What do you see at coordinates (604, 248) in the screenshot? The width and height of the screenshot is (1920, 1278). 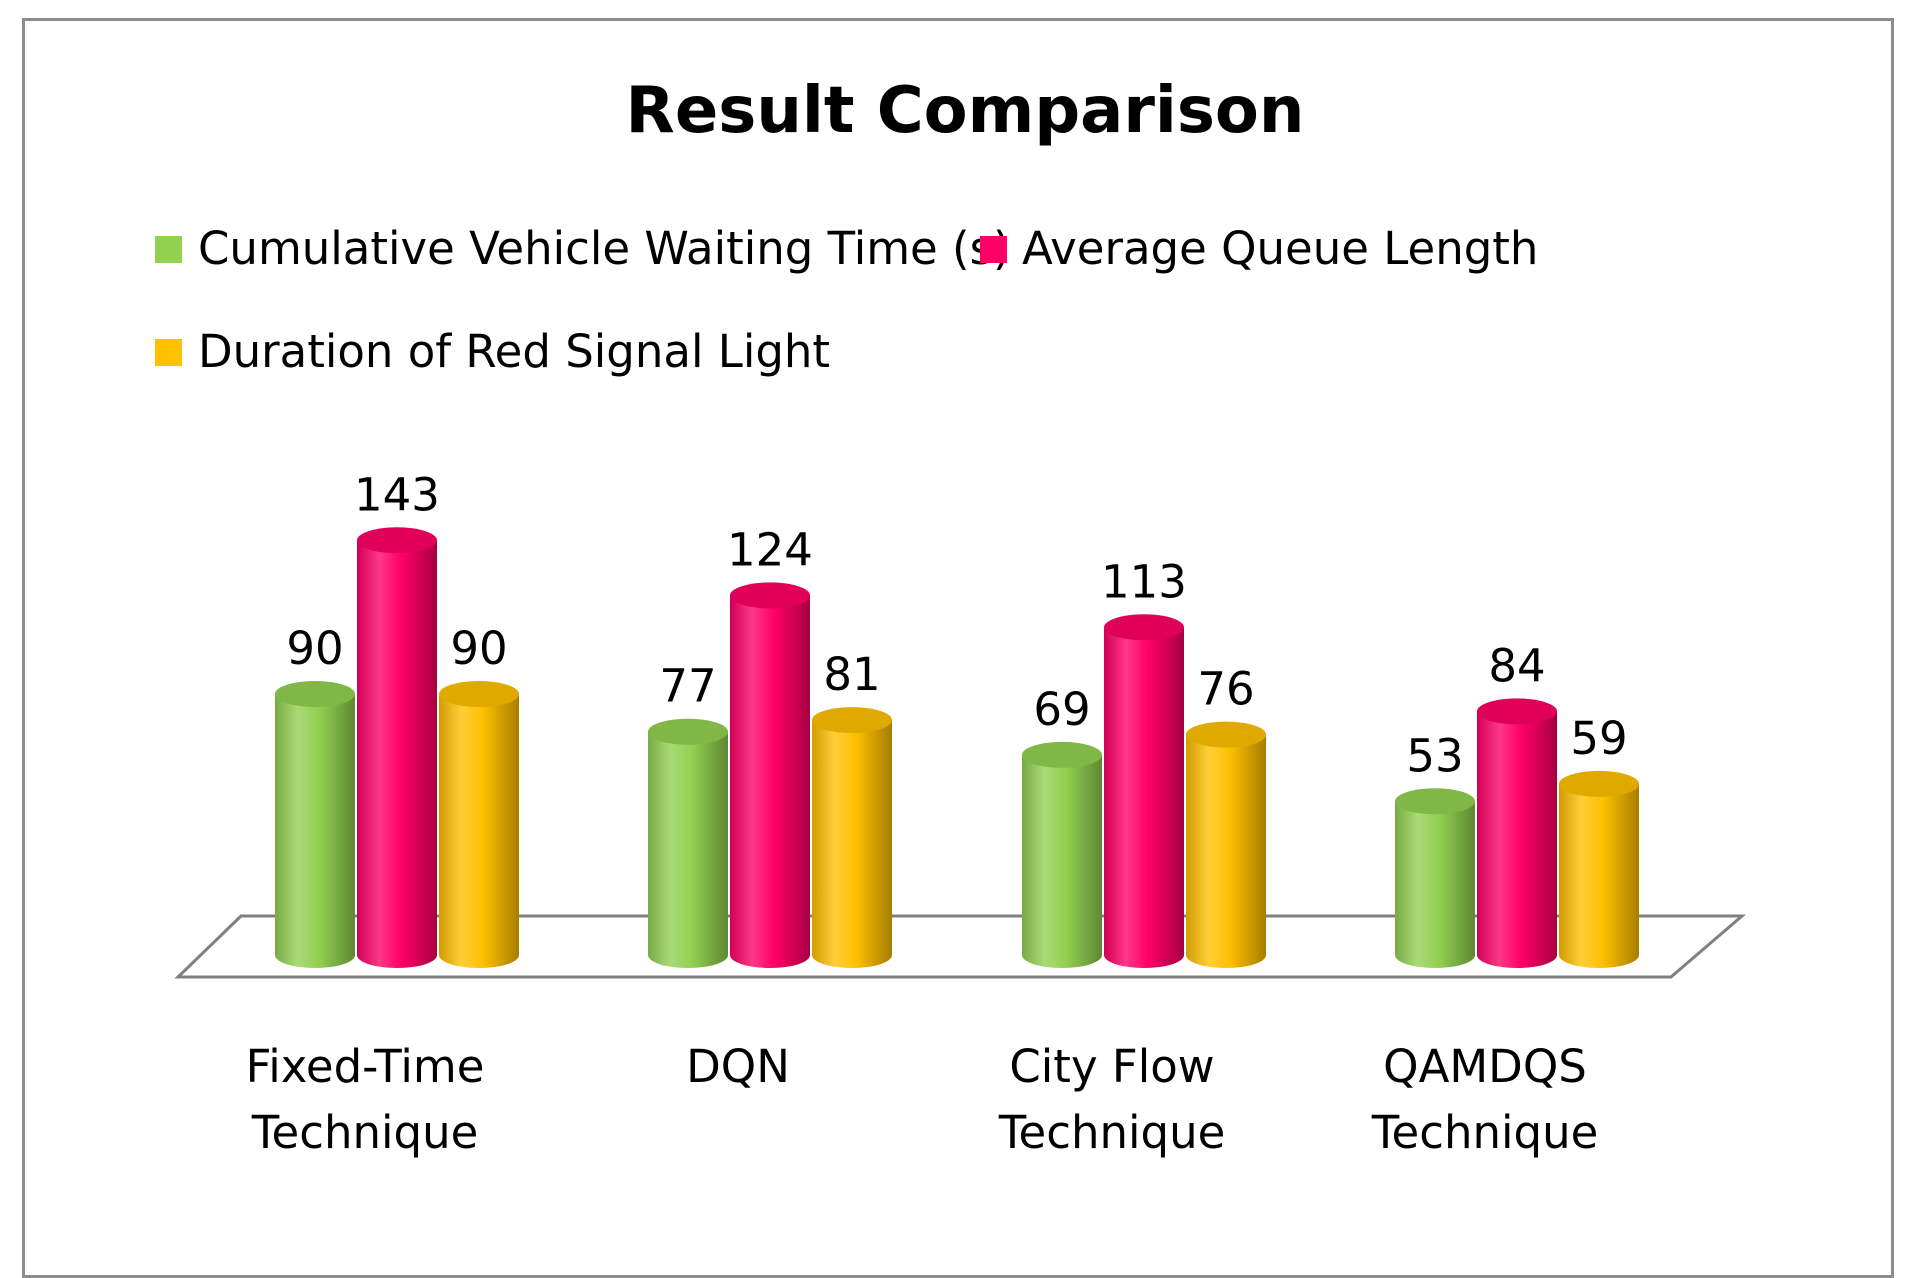 I see `legend-label-waiting-time: Cumulative Vehicle Waiting Time (s)` at bounding box center [604, 248].